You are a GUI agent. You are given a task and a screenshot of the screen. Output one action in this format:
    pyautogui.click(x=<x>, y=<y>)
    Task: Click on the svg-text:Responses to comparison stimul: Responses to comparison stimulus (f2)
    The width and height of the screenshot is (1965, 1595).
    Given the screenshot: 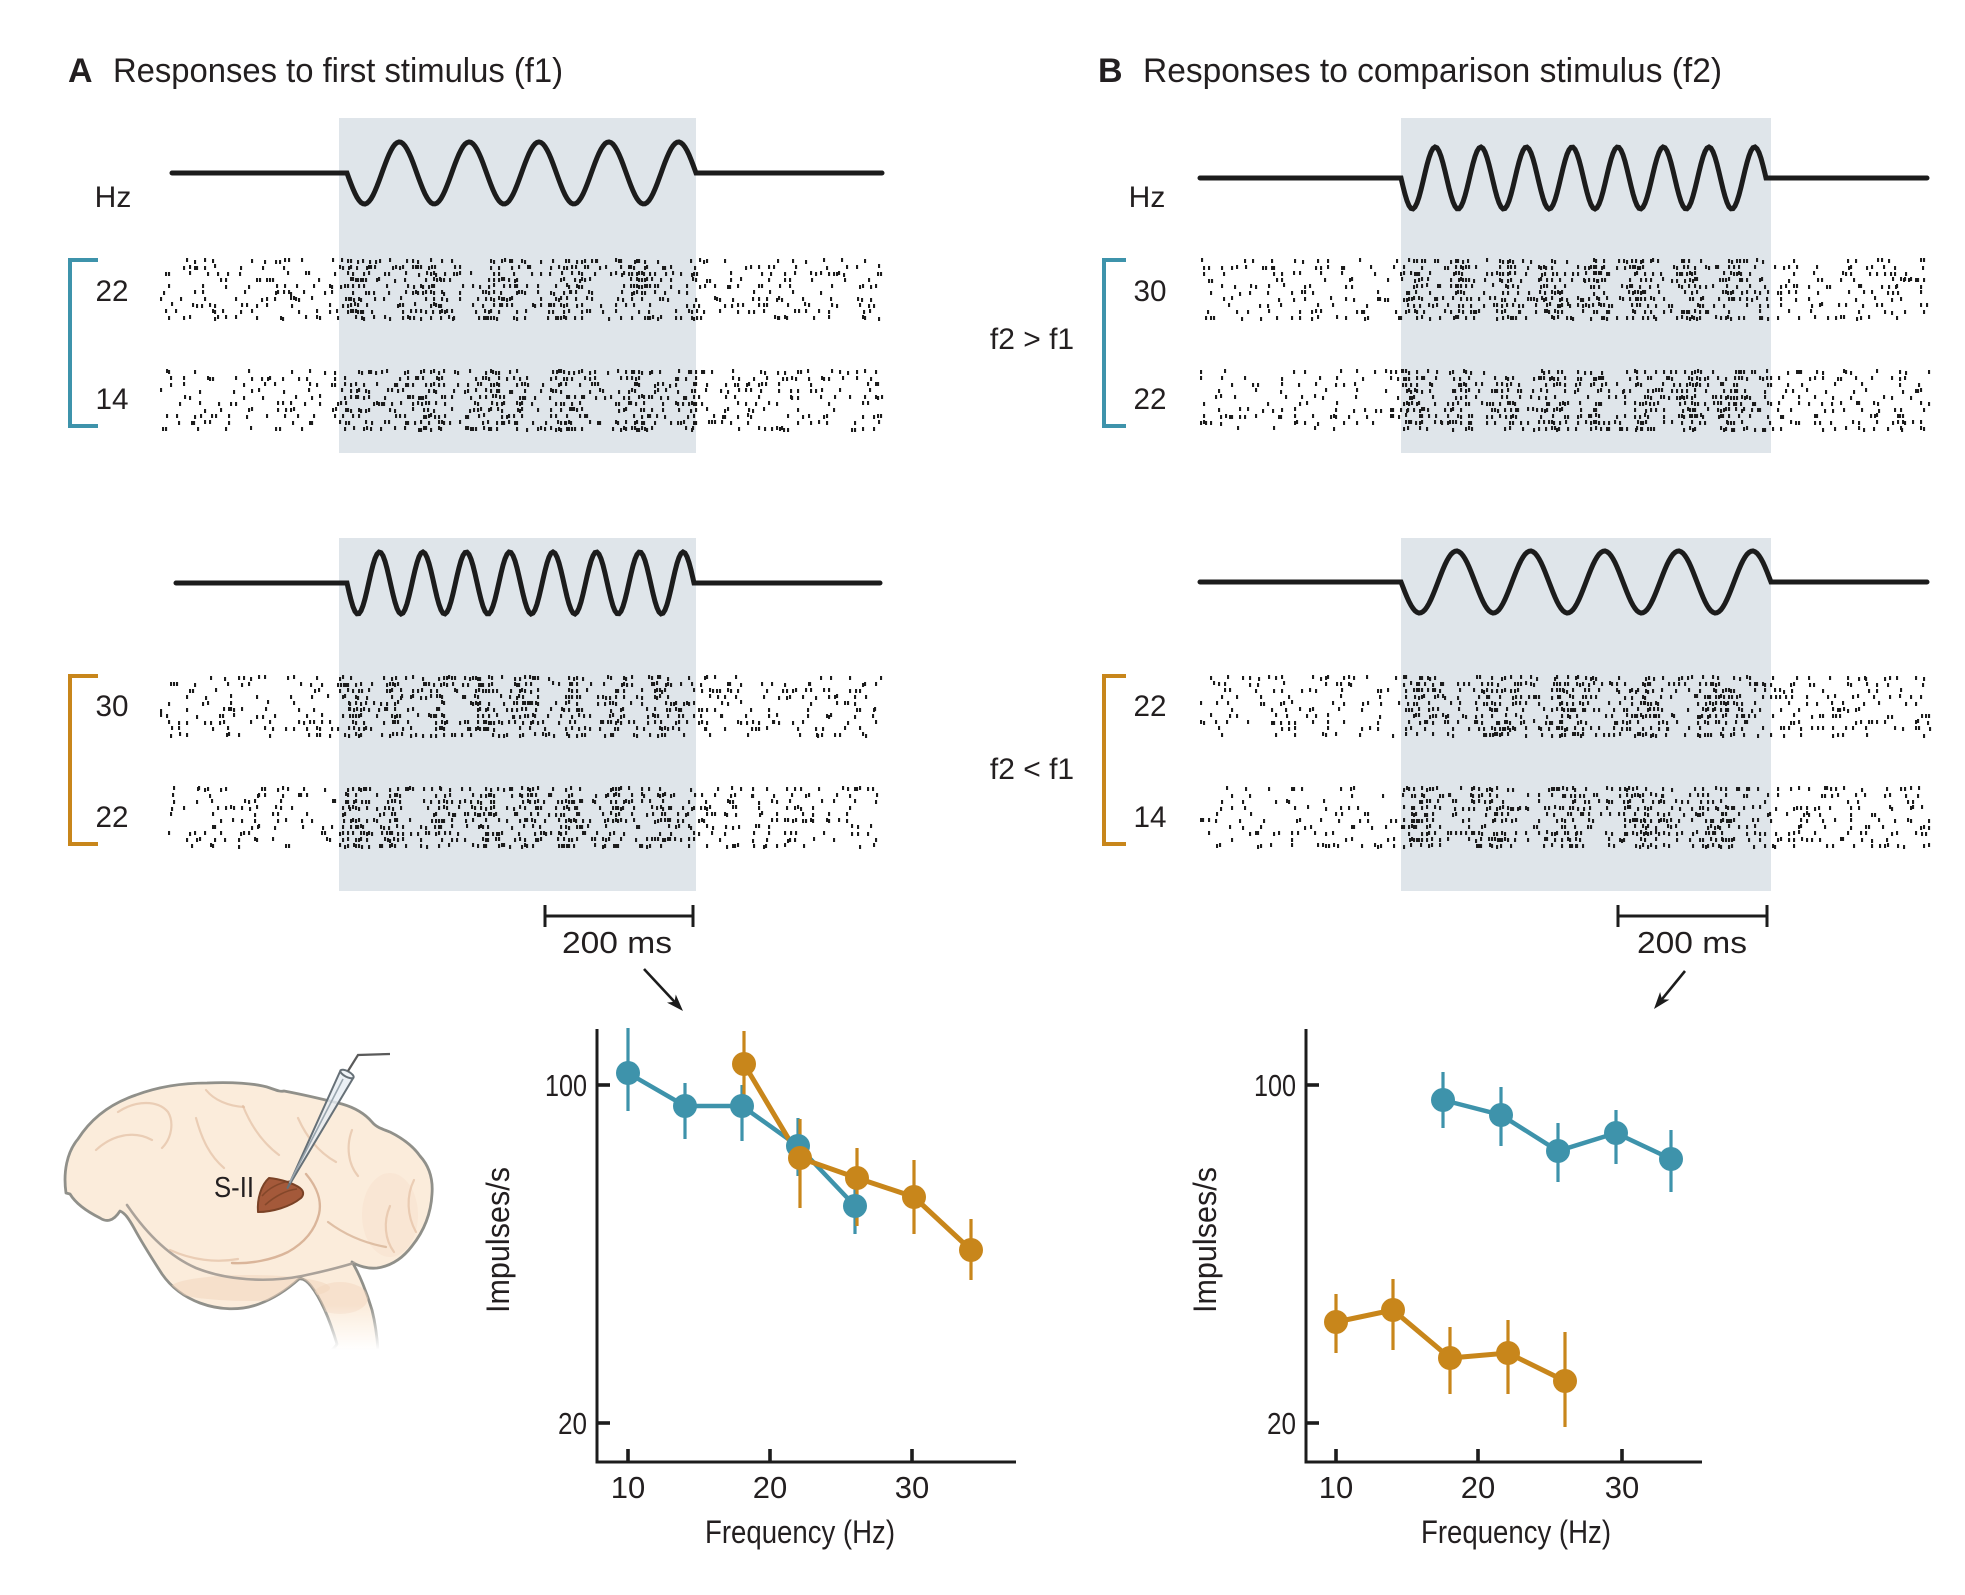 What is the action you would take?
    pyautogui.click(x=1432, y=71)
    